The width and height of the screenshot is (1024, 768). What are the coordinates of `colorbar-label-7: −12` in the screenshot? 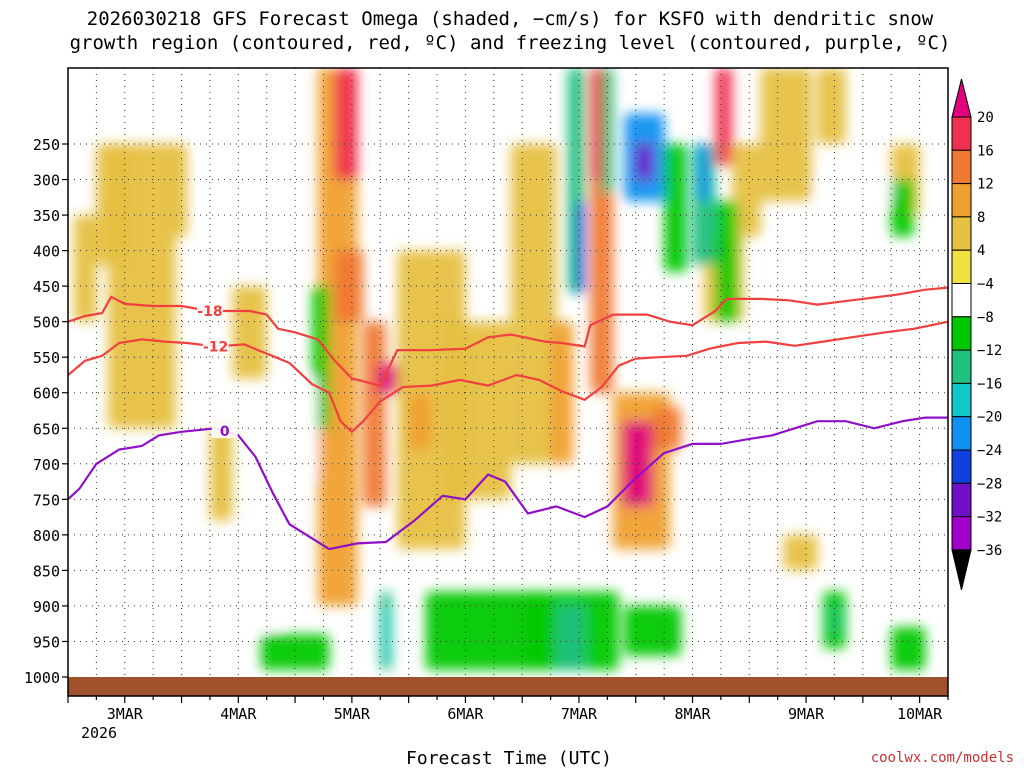 It's located at (989, 351).